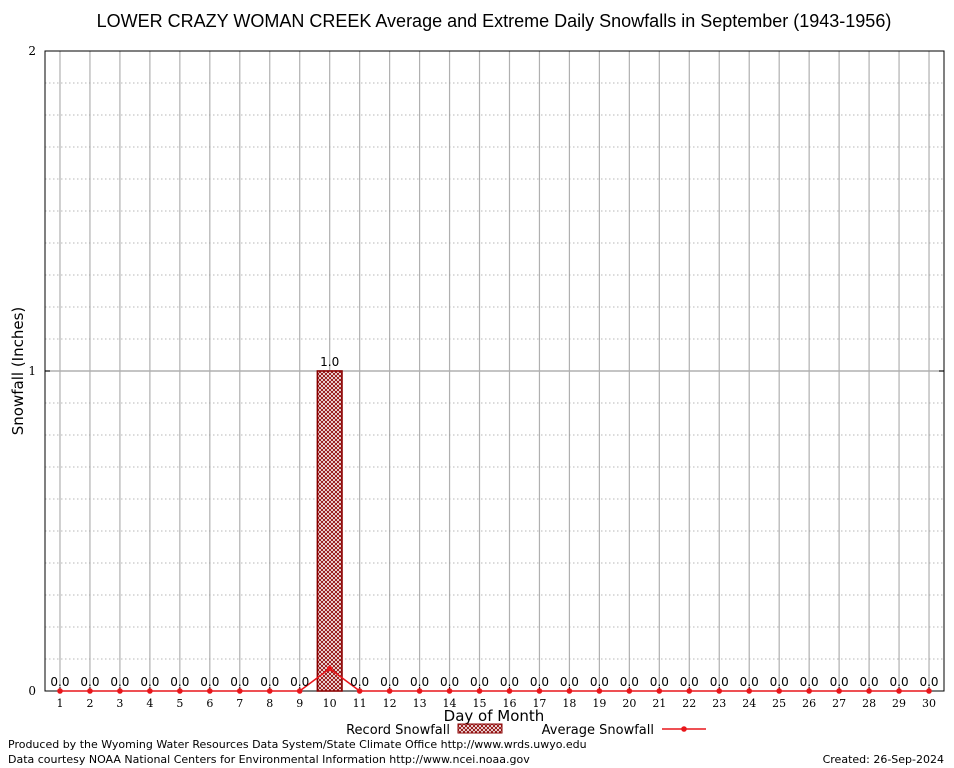  What do you see at coordinates (420, 703) in the screenshot?
I see `x-tick-label: 13` at bounding box center [420, 703].